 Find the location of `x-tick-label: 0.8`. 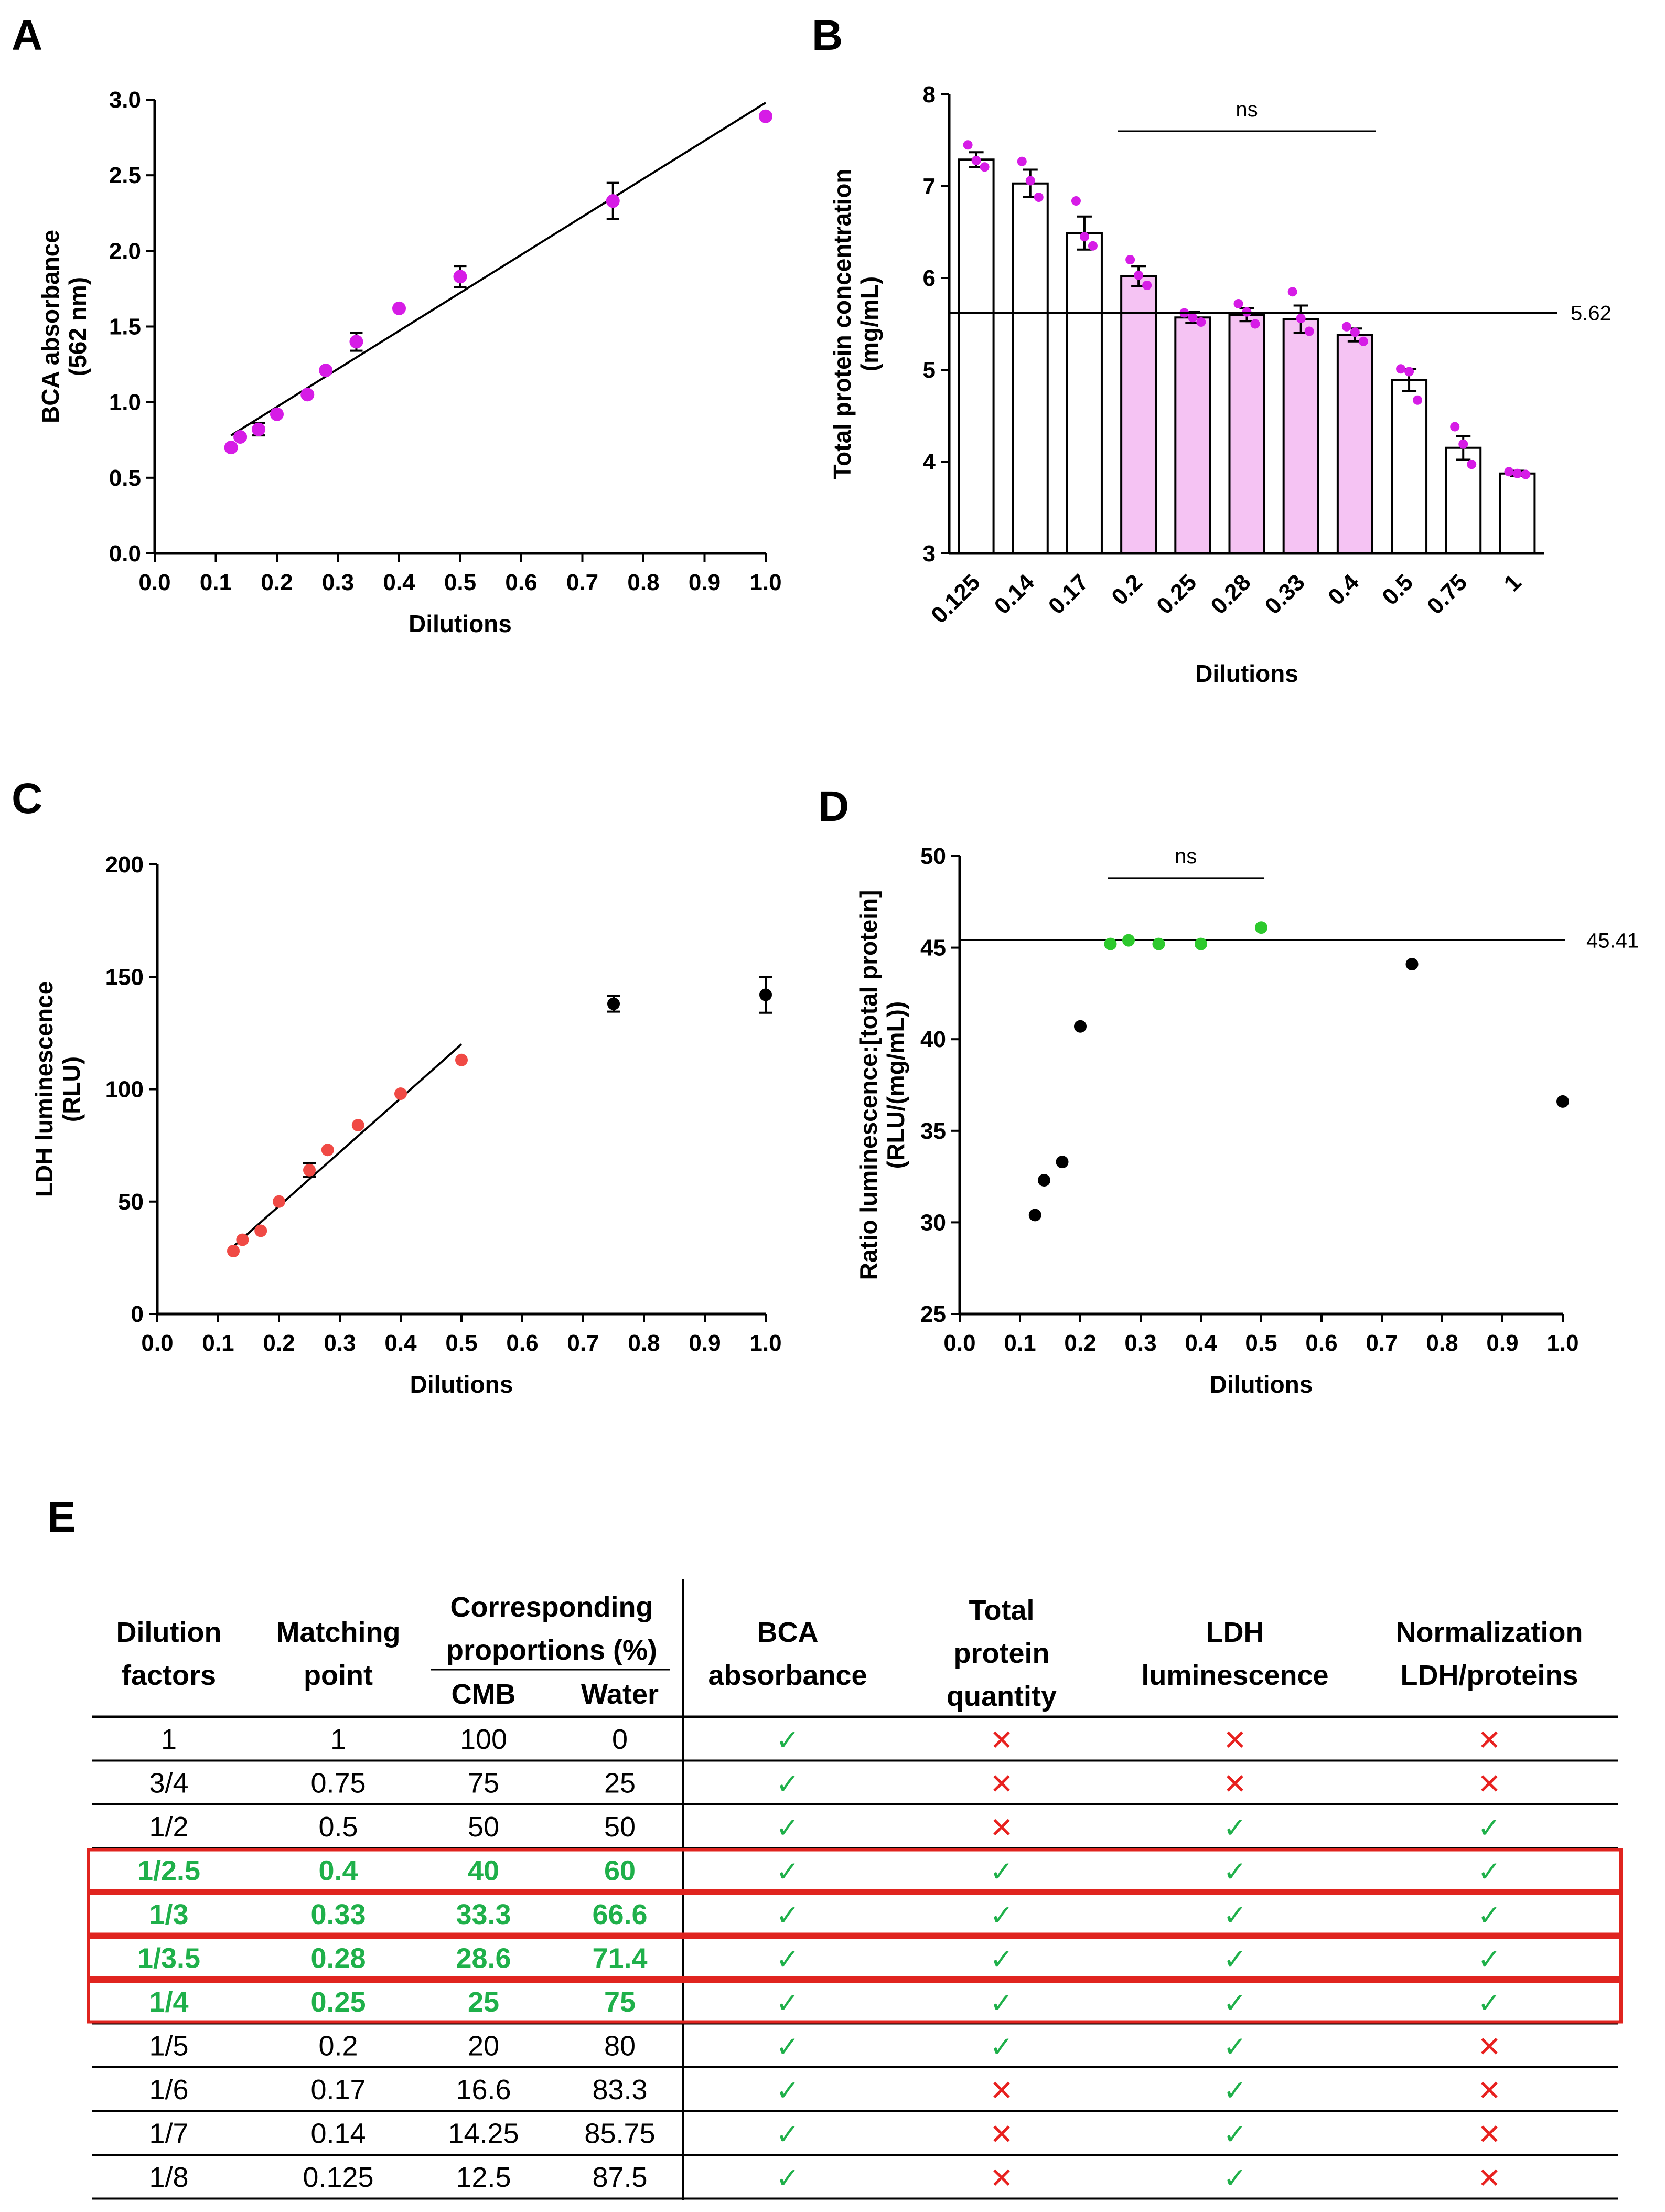

x-tick-label: 0.8 is located at coordinates (644, 1343).